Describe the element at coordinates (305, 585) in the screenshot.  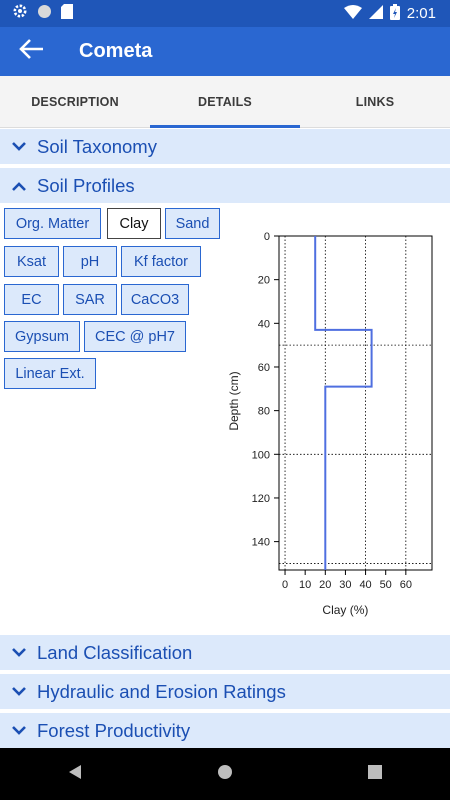
I see `x-tick-label: 10` at that location.